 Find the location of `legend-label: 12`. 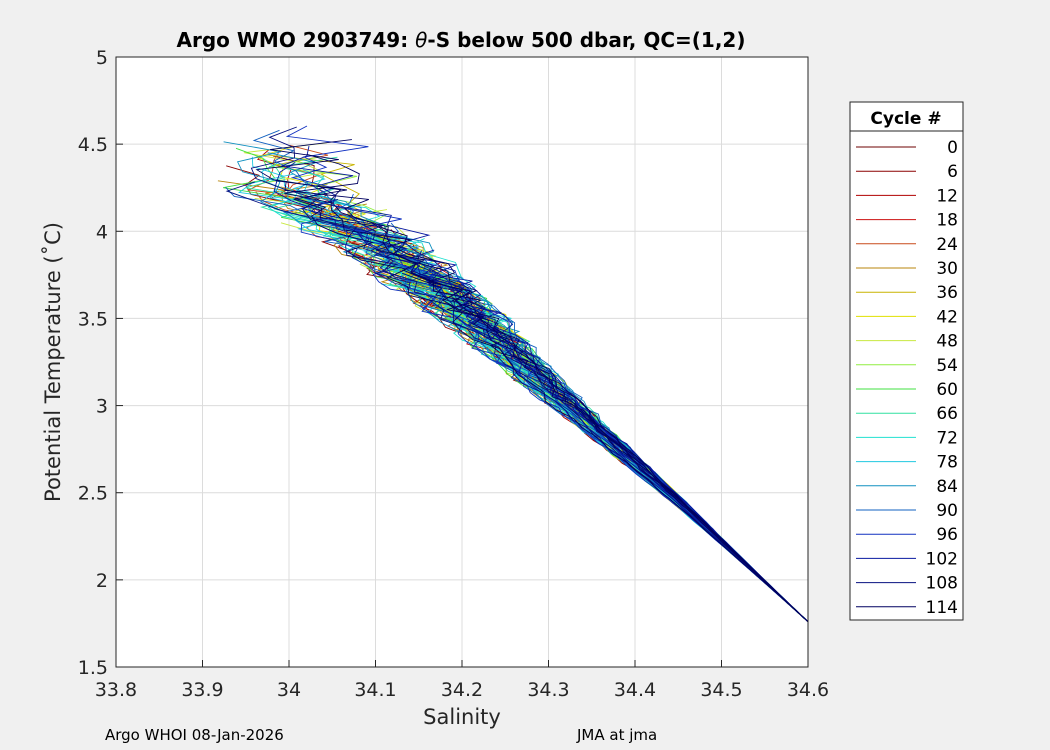

legend-label: 12 is located at coordinates (947, 196).